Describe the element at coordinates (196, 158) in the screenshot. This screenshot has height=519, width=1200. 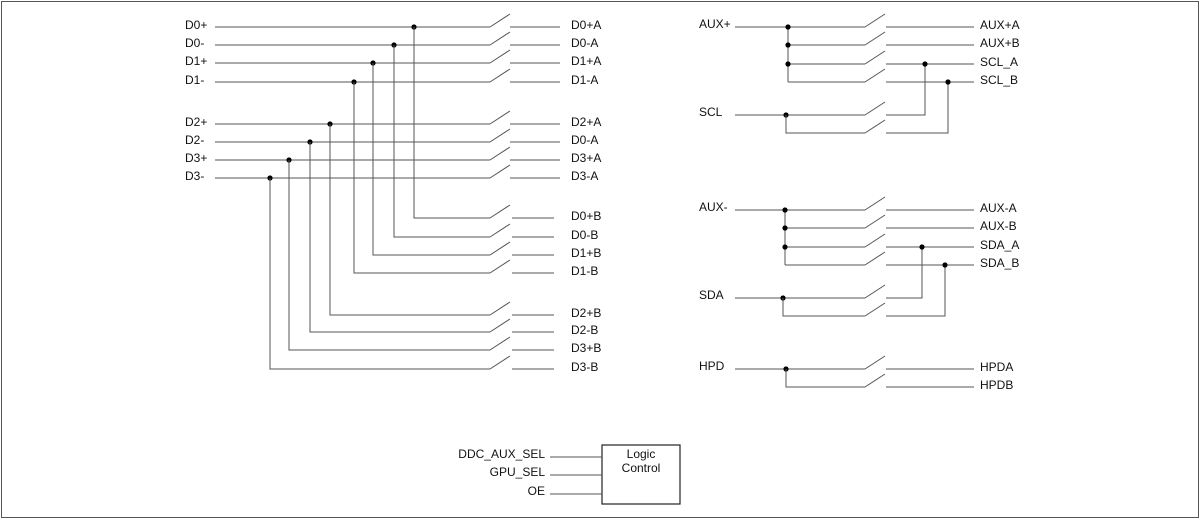
I see `label: D3+` at that location.